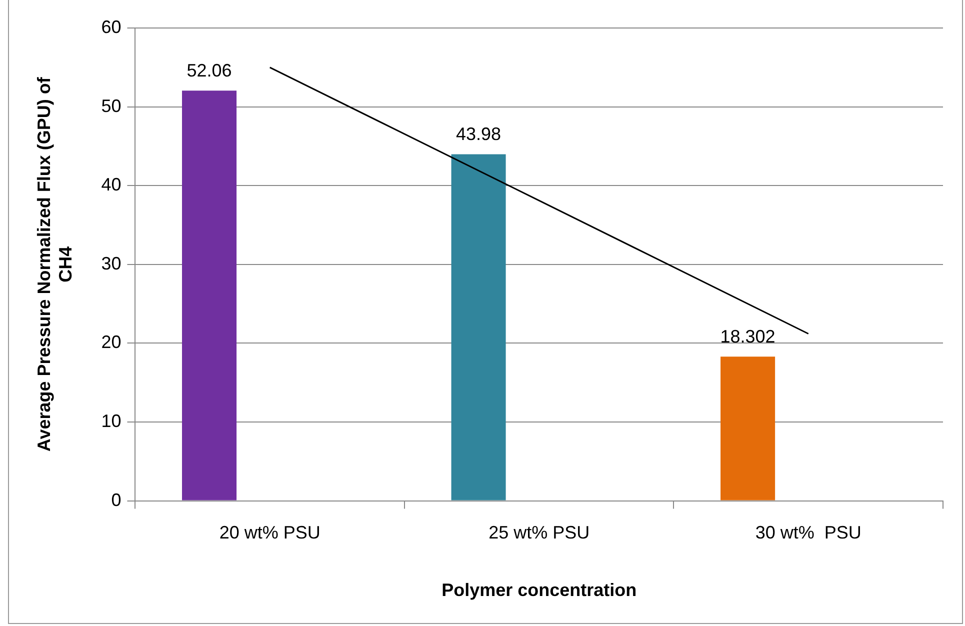  Describe the element at coordinates (539, 532) in the screenshot. I see `x-tick-label: 25 wt% PSU` at that location.